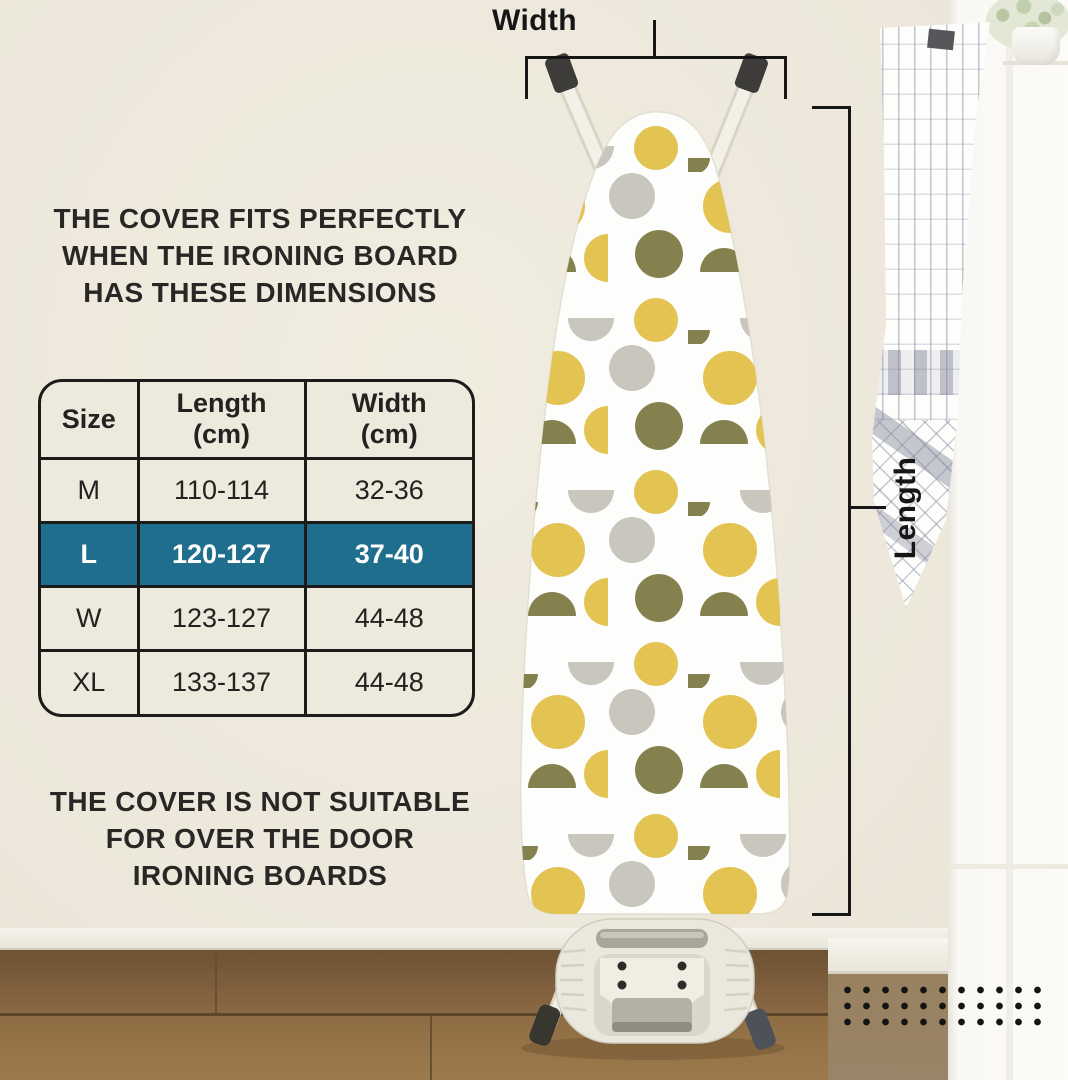  What do you see at coordinates (90, 491) in the screenshot?
I see `size-cell: M` at bounding box center [90, 491].